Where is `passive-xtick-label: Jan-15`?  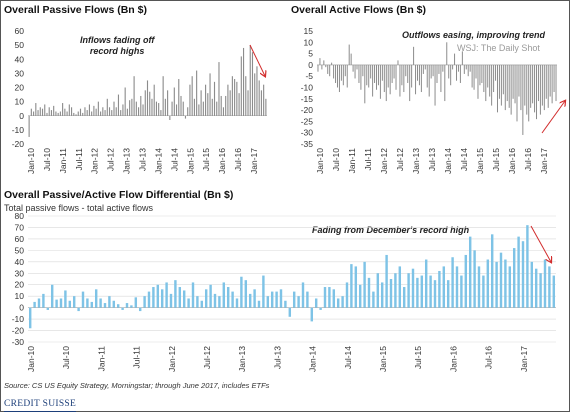 passive-xtick-label: Jan-15 is located at coordinates (190, 161).